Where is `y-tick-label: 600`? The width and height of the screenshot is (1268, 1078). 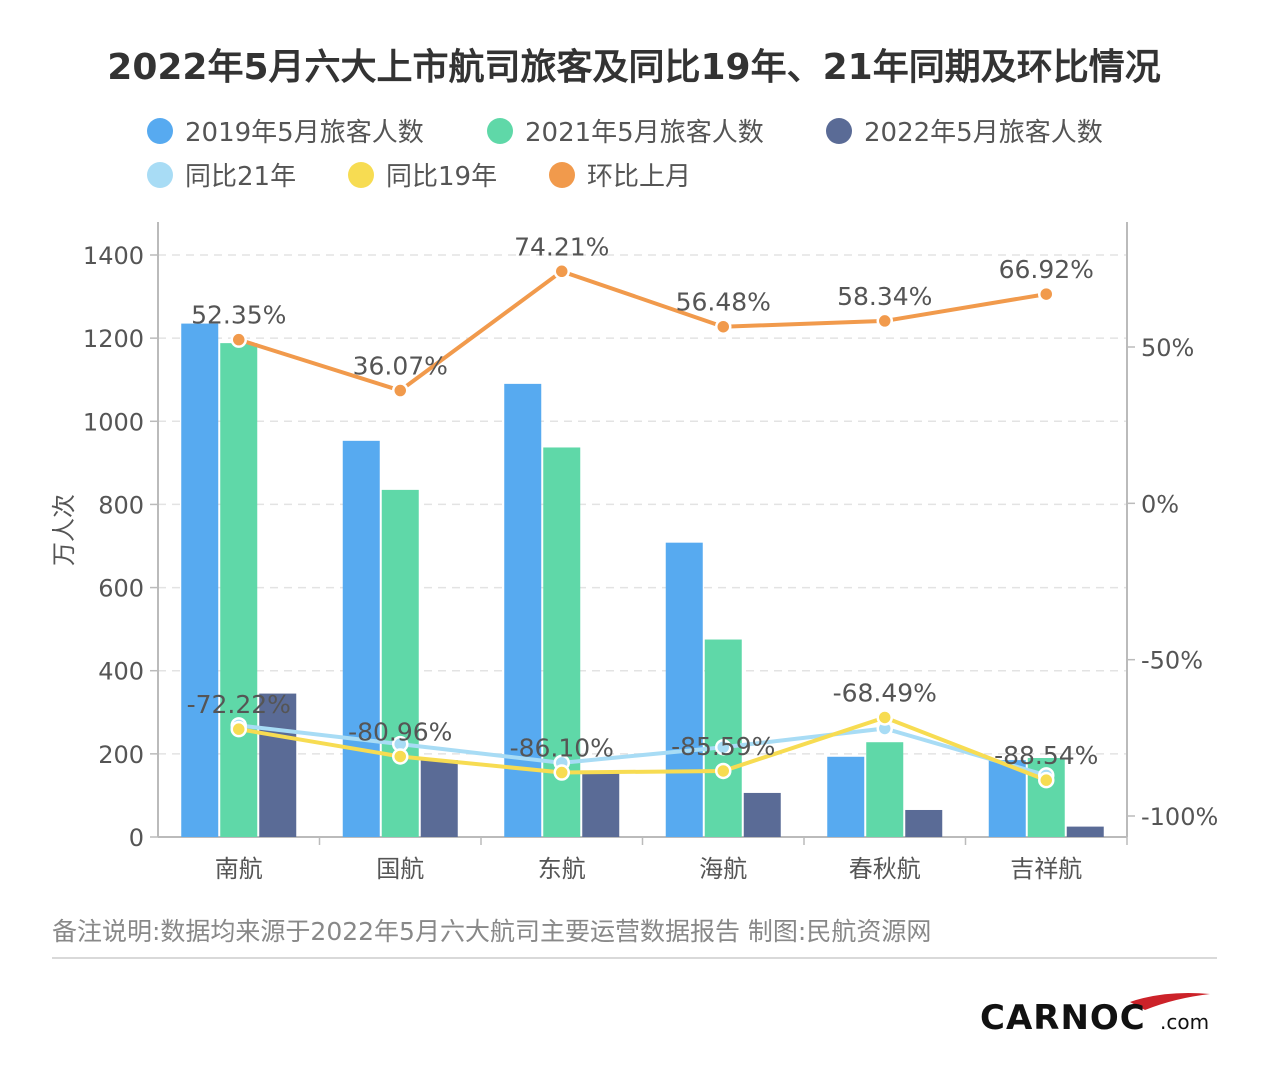 y-tick-label: 600 is located at coordinates (121, 589).